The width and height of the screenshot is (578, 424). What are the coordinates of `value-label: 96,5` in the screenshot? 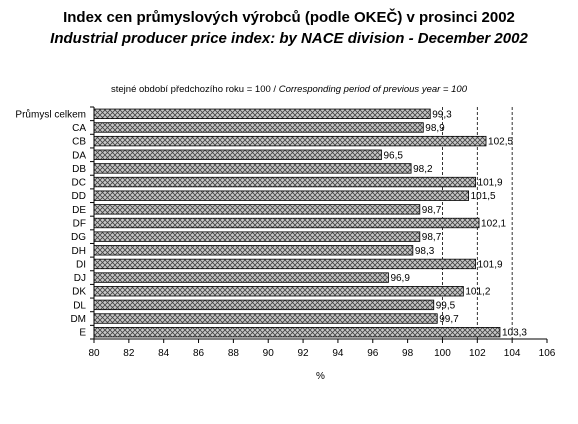 It's located at (393, 155).